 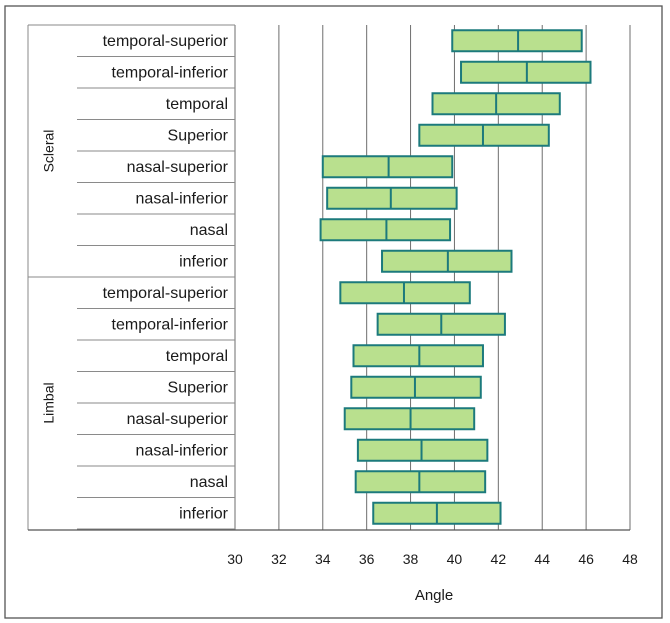 What do you see at coordinates (367, 559) in the screenshot?
I see `x-tick-label: 36` at bounding box center [367, 559].